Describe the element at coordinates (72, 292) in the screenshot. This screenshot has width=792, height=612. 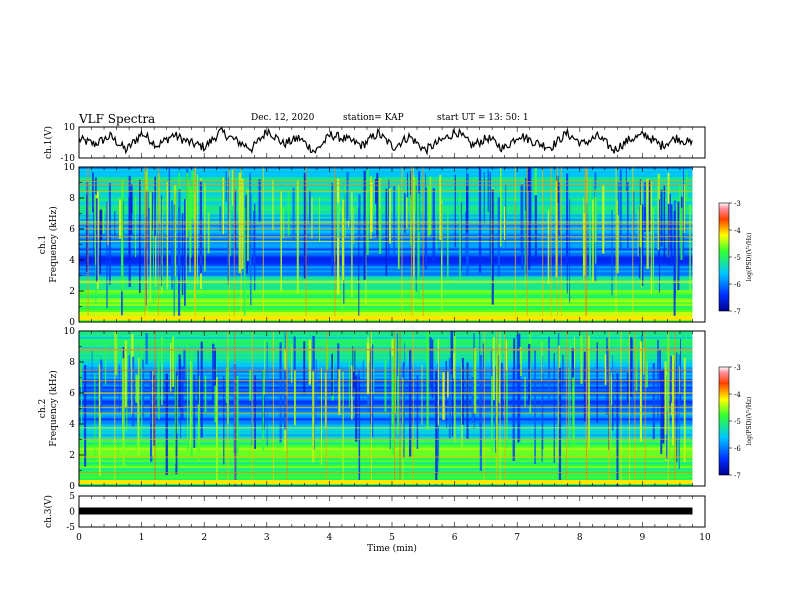
I see `ch1-ytick-label: 2` at that location.